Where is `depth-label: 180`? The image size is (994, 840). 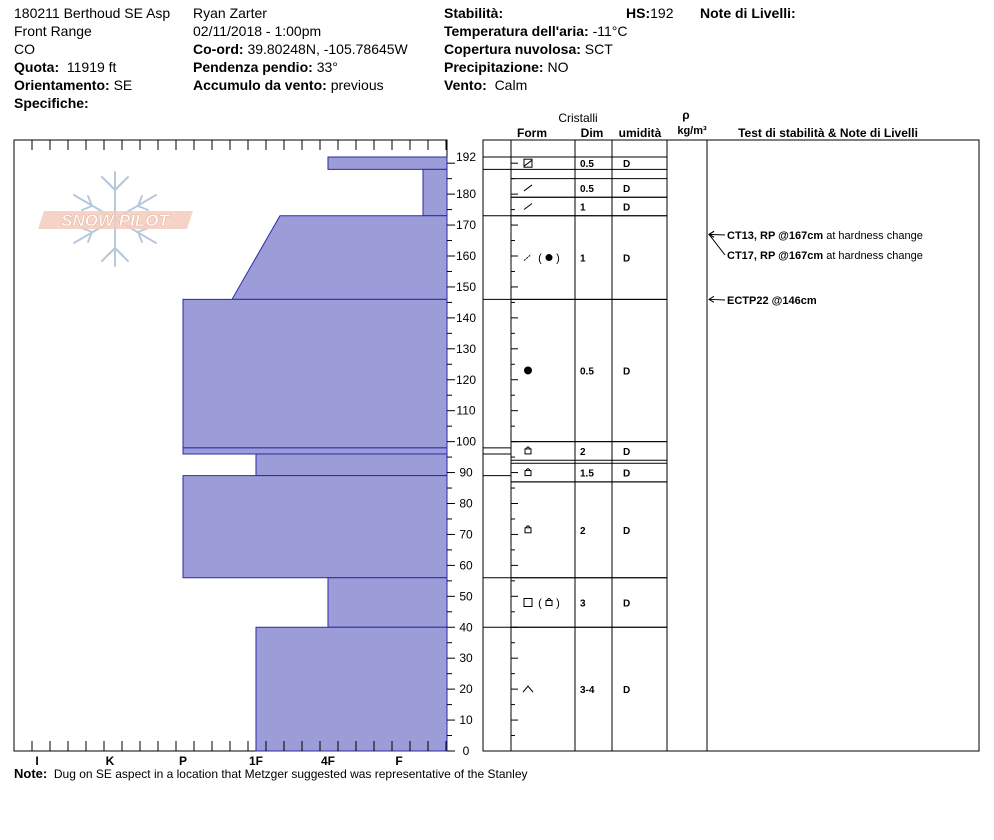
depth-label: 180 is located at coordinates (466, 194).